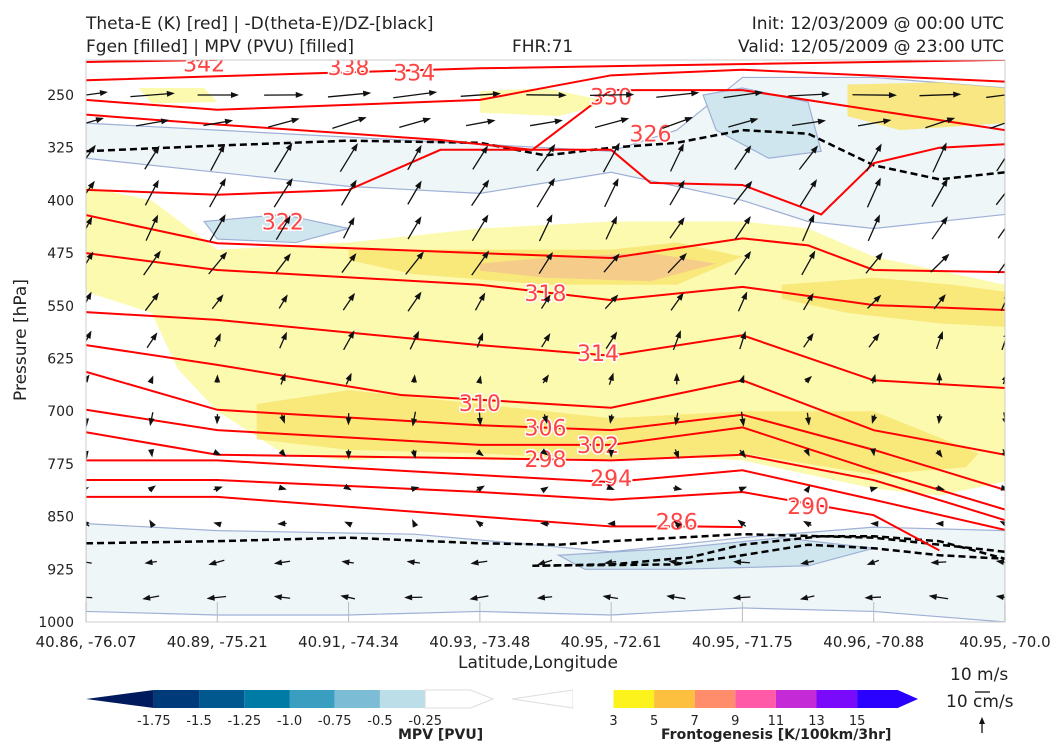 The image size is (1050, 750). What do you see at coordinates (598, 354) in the screenshot?
I see `theta-e-label: 314` at bounding box center [598, 354].